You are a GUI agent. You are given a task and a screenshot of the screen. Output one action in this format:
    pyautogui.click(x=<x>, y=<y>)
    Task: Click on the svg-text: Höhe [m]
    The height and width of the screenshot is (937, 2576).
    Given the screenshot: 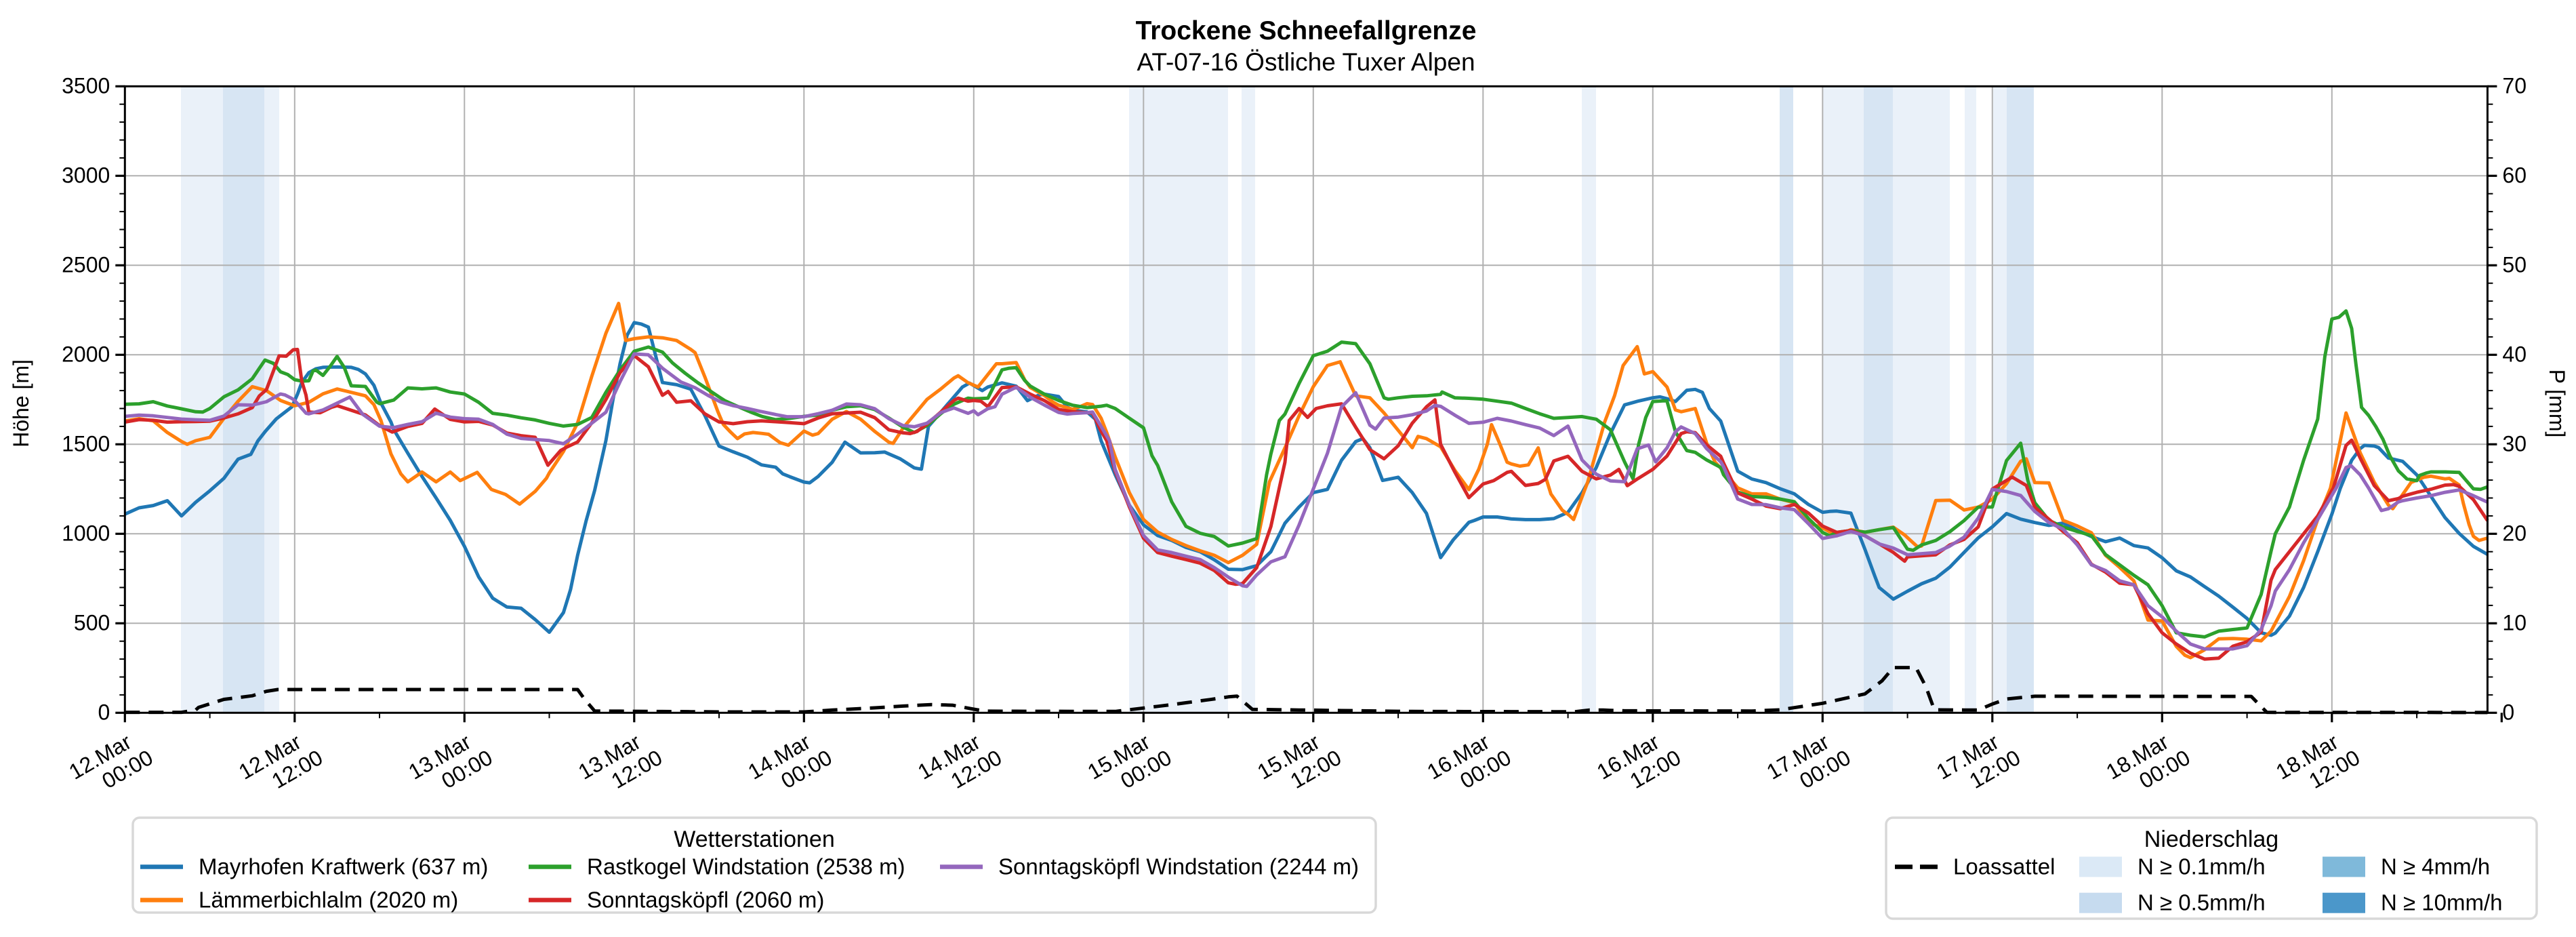 What is the action you would take?
    pyautogui.click(x=21, y=403)
    